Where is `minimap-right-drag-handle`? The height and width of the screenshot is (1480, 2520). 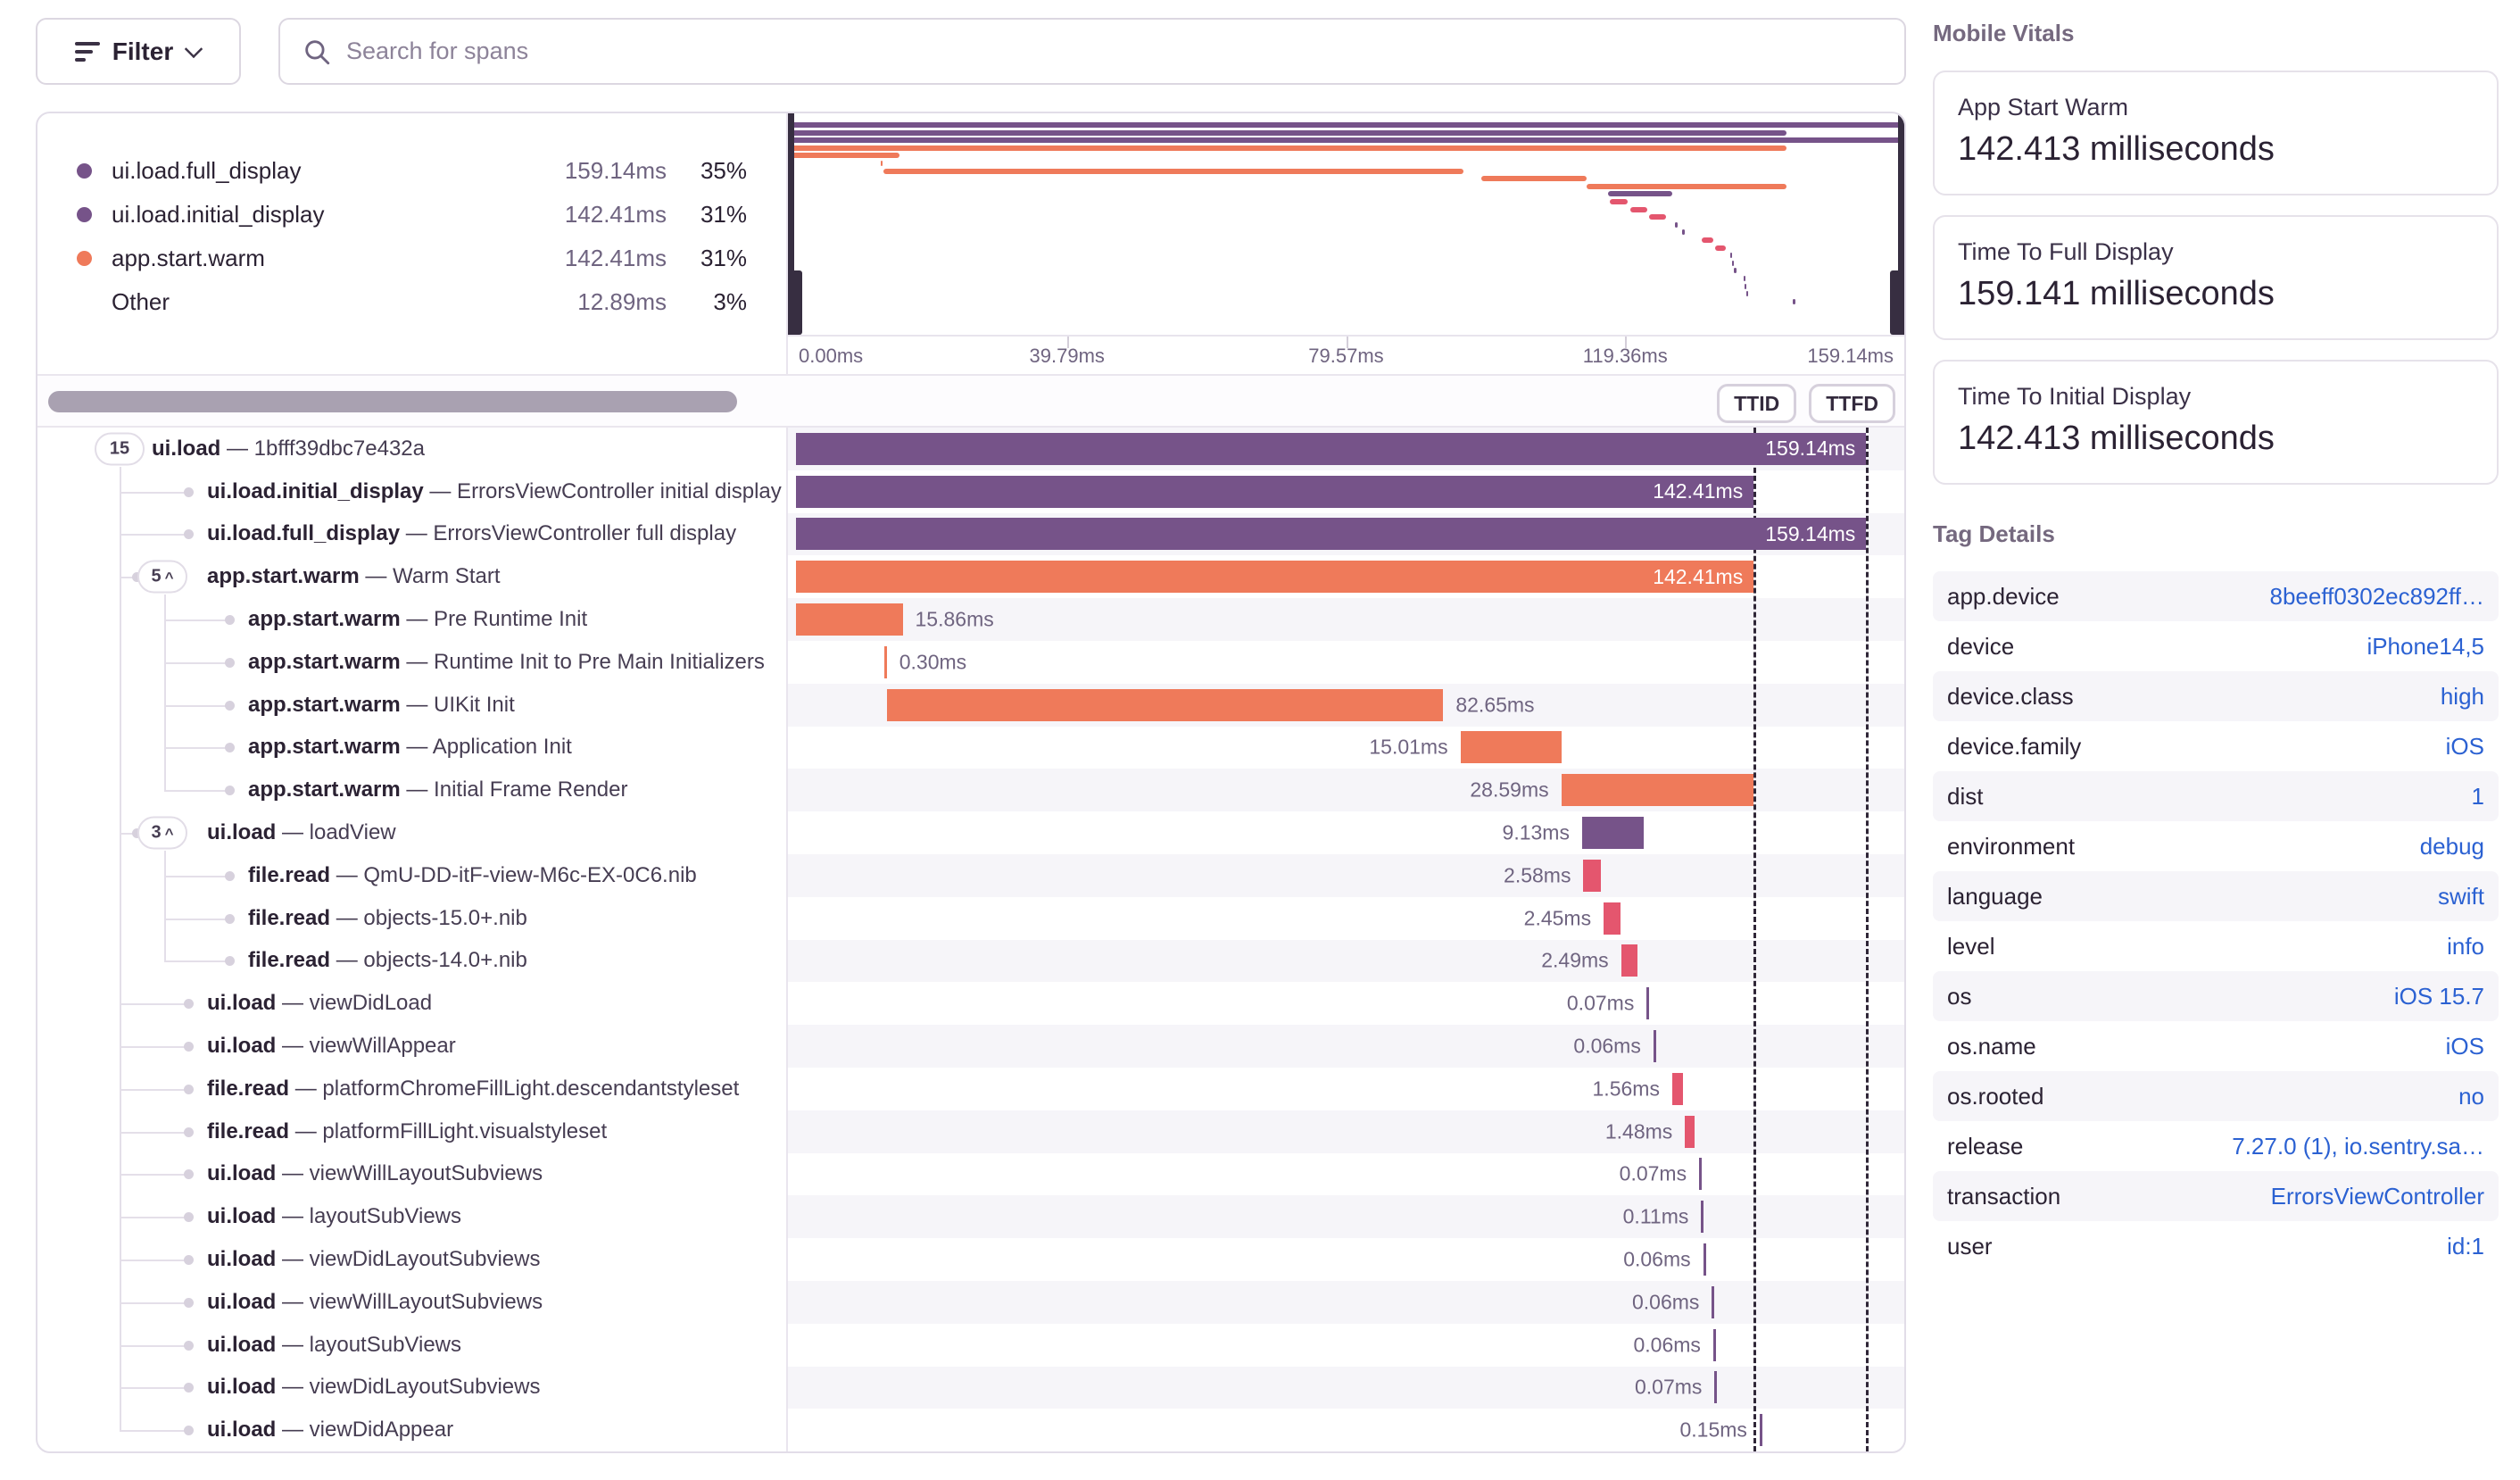 minimap-right-drag-handle is located at coordinates (1897, 224).